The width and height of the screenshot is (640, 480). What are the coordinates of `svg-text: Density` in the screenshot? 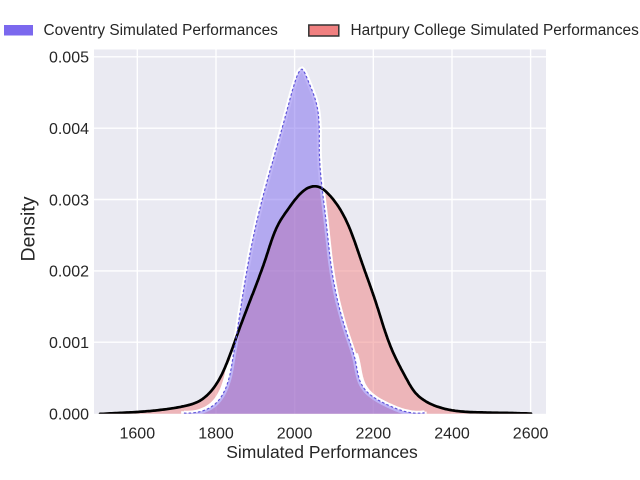 It's located at (28, 228).